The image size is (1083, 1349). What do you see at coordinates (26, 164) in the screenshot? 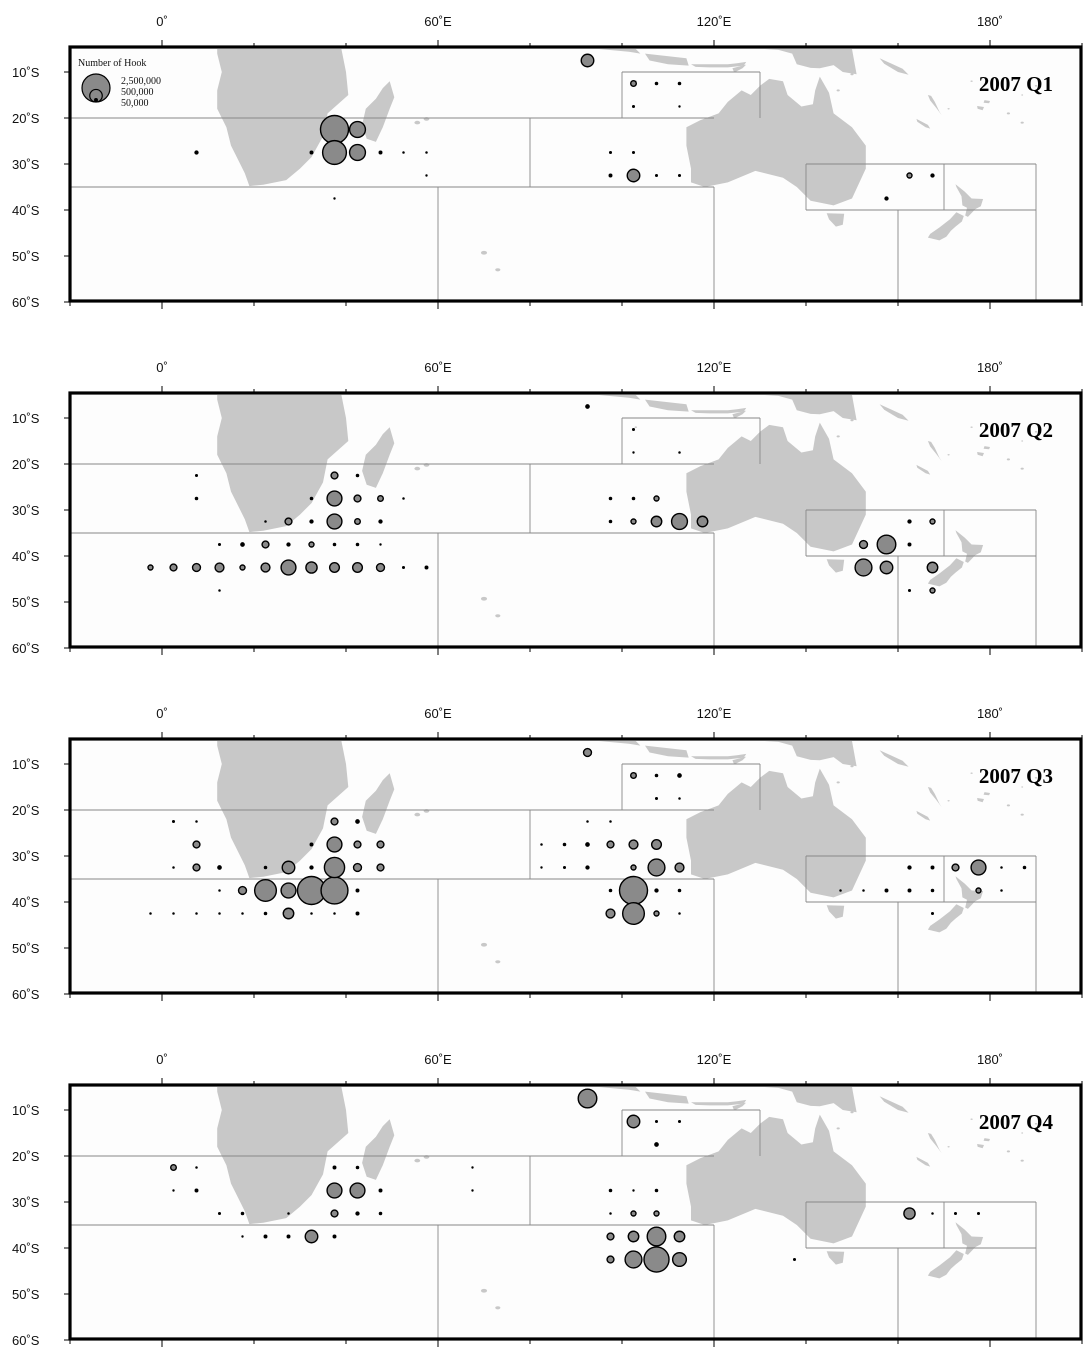
I see `left-tick-label: 30˚S` at bounding box center [26, 164].